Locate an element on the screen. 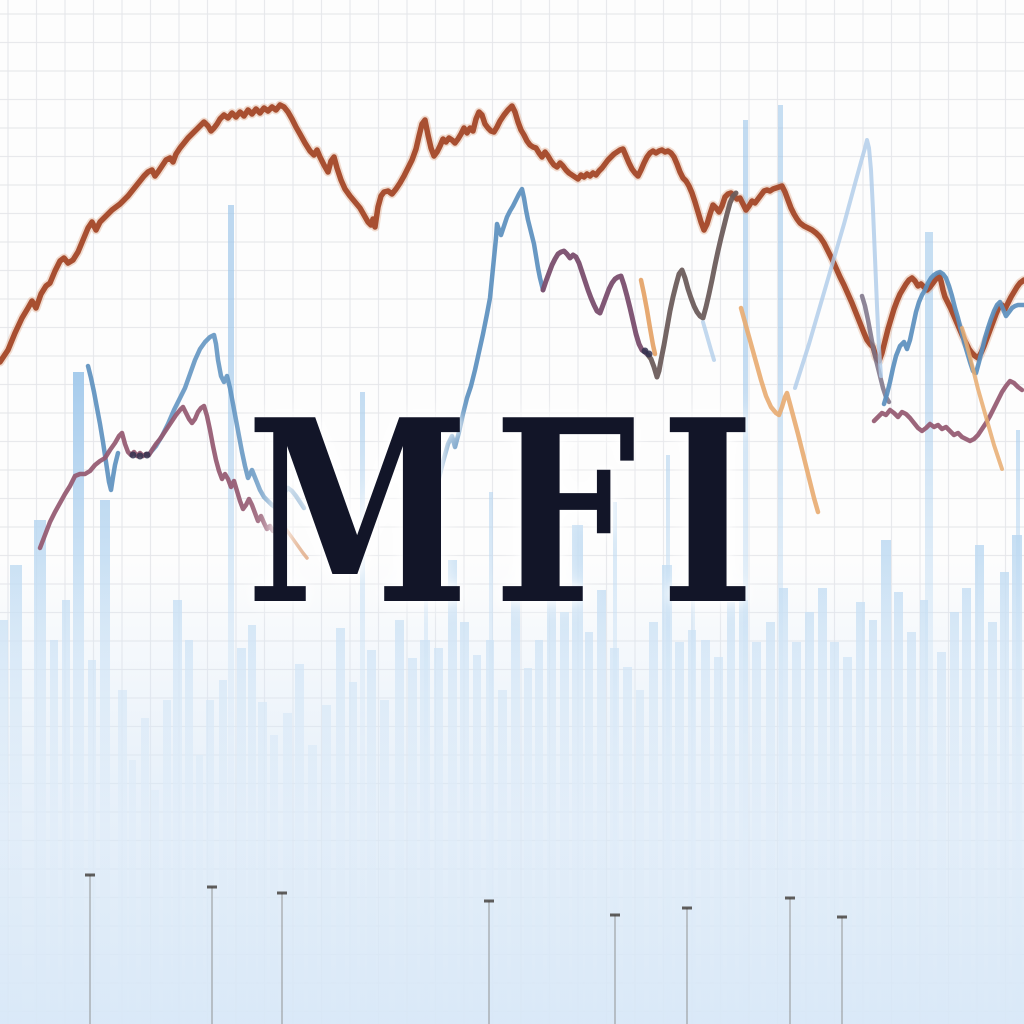  blue-left-ascent is located at coordinates (227, 421).